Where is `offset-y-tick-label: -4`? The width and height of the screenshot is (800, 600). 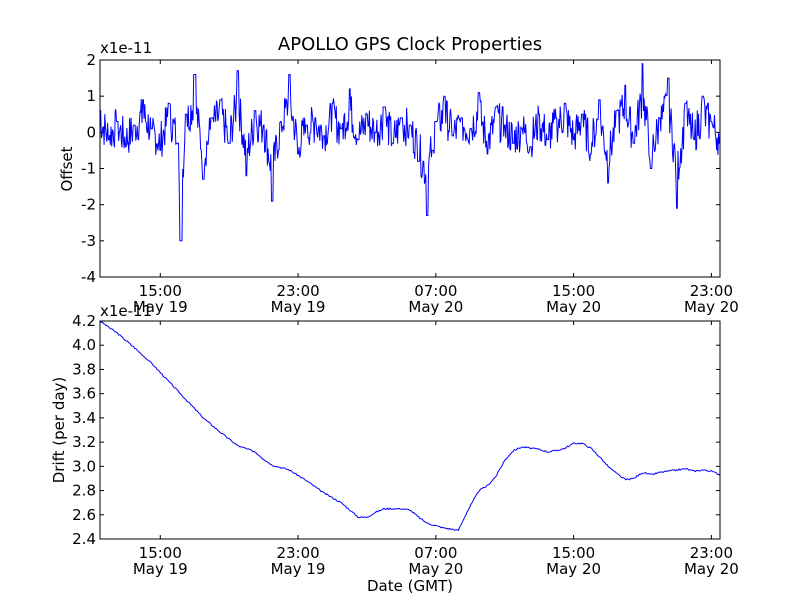 offset-y-tick-label: -4 is located at coordinates (88, 277).